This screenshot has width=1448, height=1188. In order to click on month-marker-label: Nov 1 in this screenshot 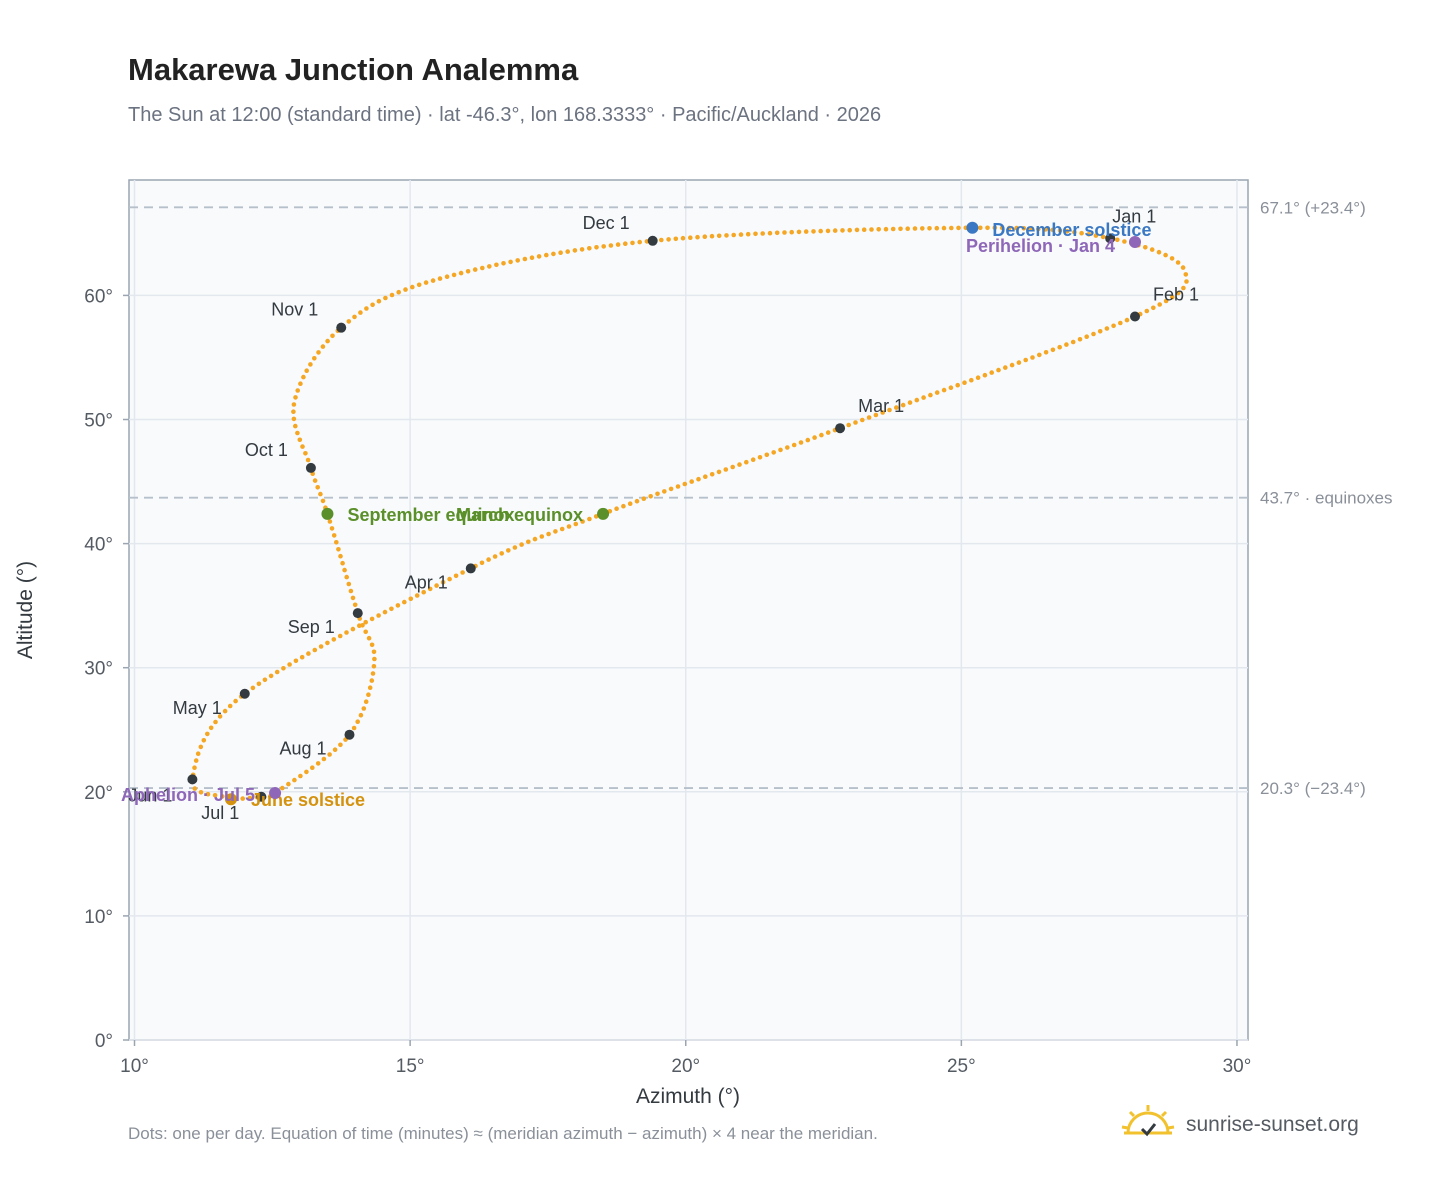, I will do `click(294, 310)`.